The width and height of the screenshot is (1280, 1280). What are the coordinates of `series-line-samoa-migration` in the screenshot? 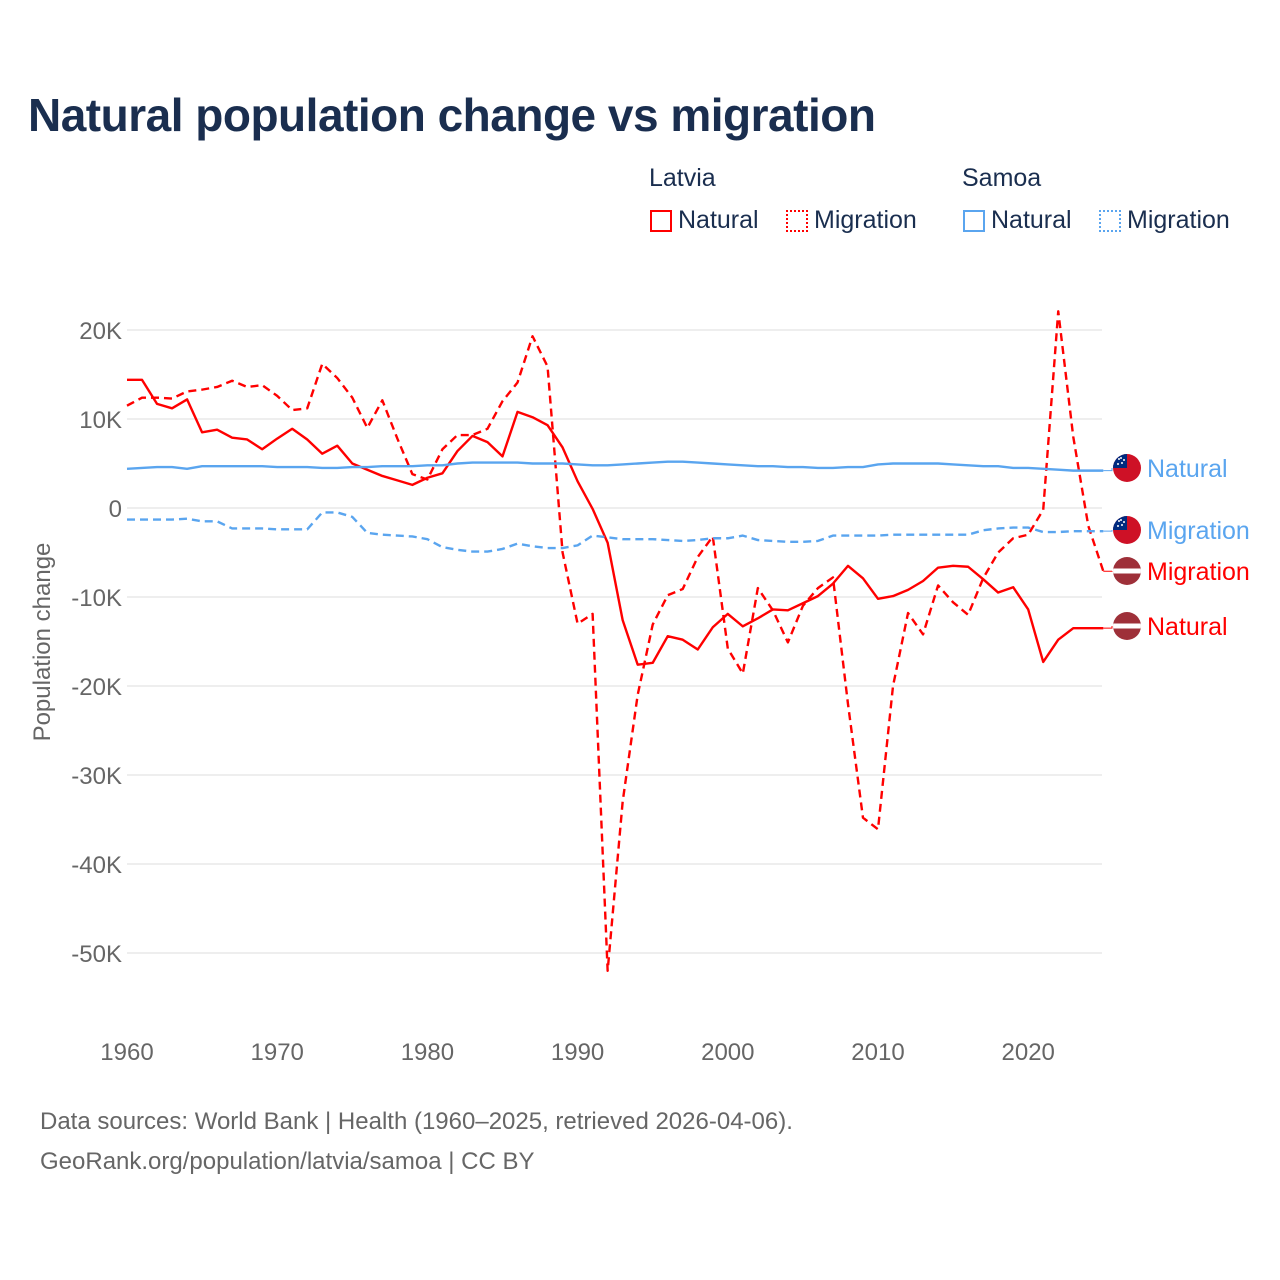 It's located at (615, 532).